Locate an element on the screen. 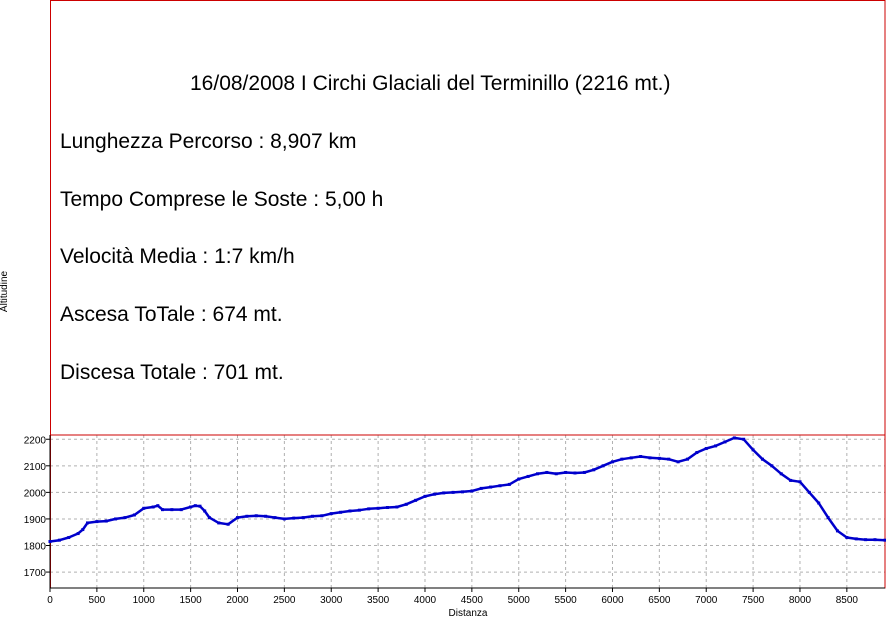 This screenshot has height=621, width=886. x-tick-label: 1500 is located at coordinates (190, 600).